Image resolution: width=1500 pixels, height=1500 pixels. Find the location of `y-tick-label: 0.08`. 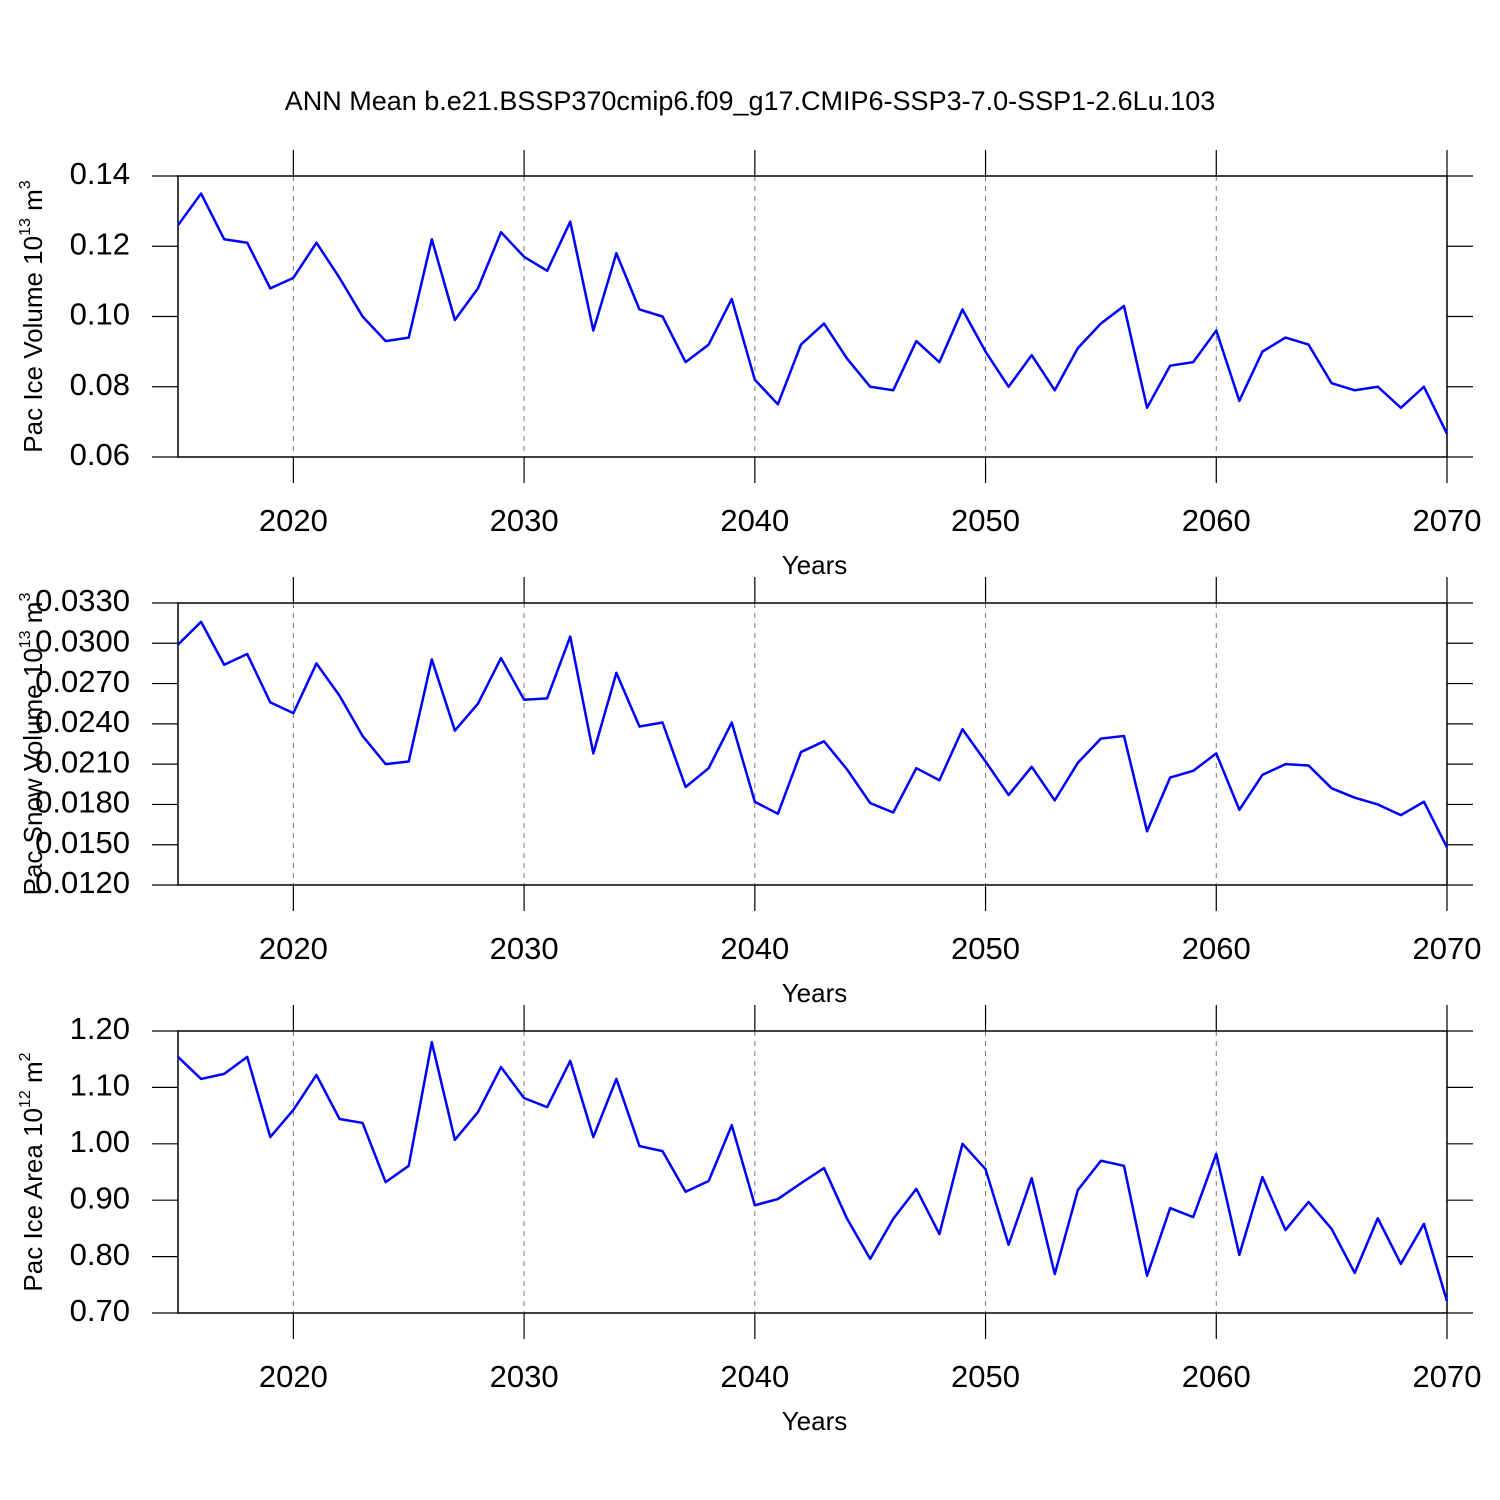

y-tick-label: 0.08 is located at coordinates (100, 384).